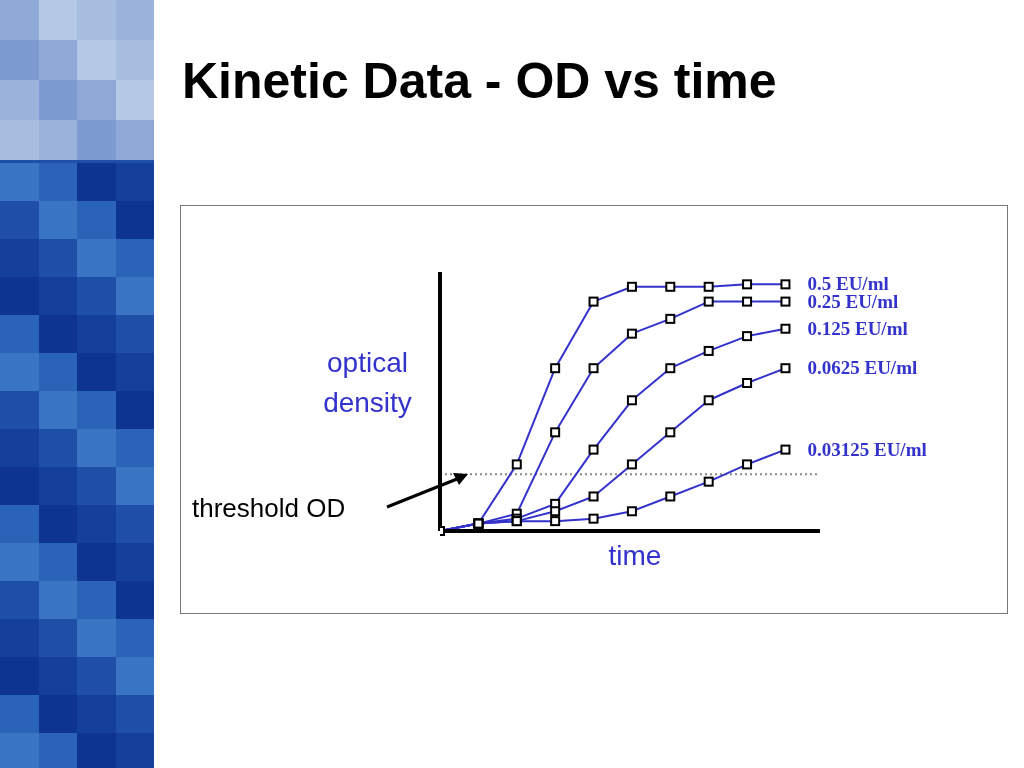  Describe the element at coordinates (857, 328) in the screenshot. I see `series-label: 0.125 EU/ml` at that location.